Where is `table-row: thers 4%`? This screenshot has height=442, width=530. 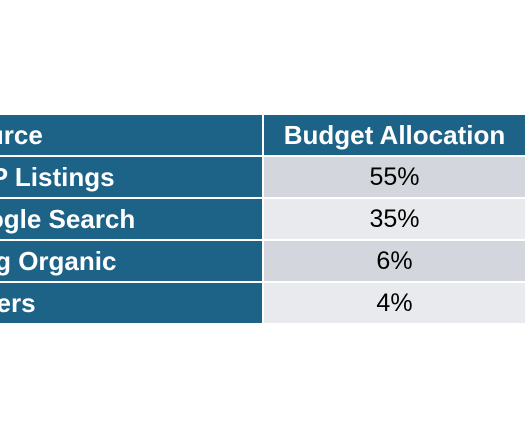
table-row: thers 4% is located at coordinates (262, 302).